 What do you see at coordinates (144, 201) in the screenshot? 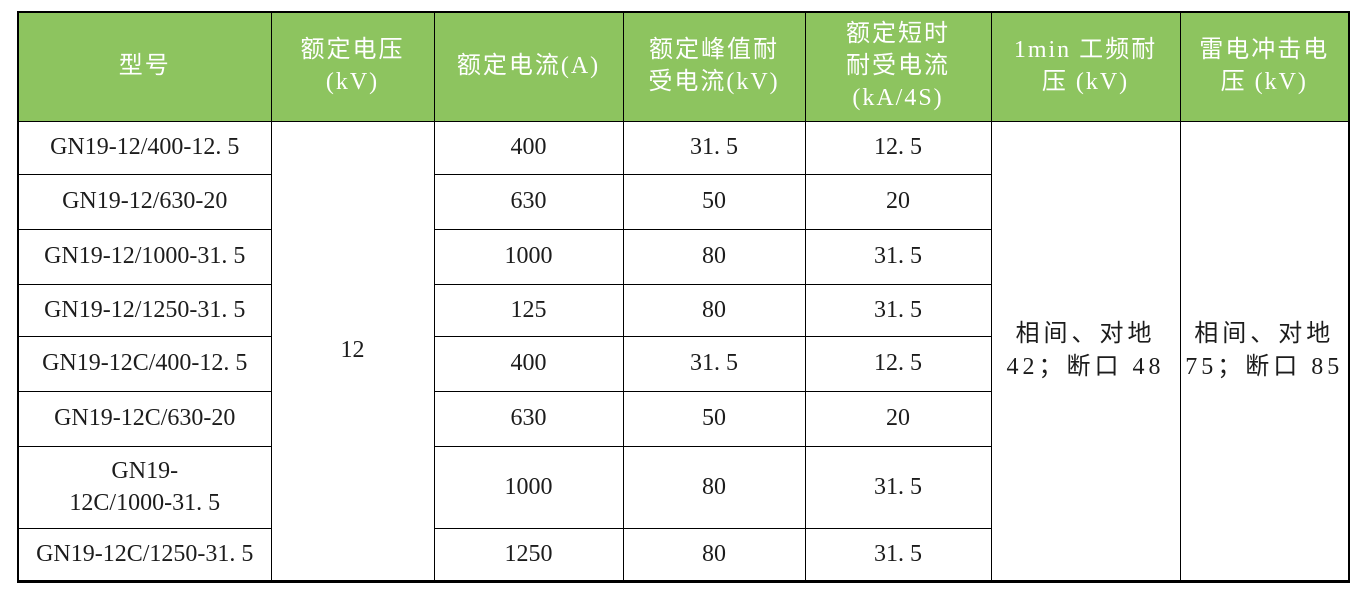
I see `model-cell: GN19-12/630-20` at bounding box center [144, 201].